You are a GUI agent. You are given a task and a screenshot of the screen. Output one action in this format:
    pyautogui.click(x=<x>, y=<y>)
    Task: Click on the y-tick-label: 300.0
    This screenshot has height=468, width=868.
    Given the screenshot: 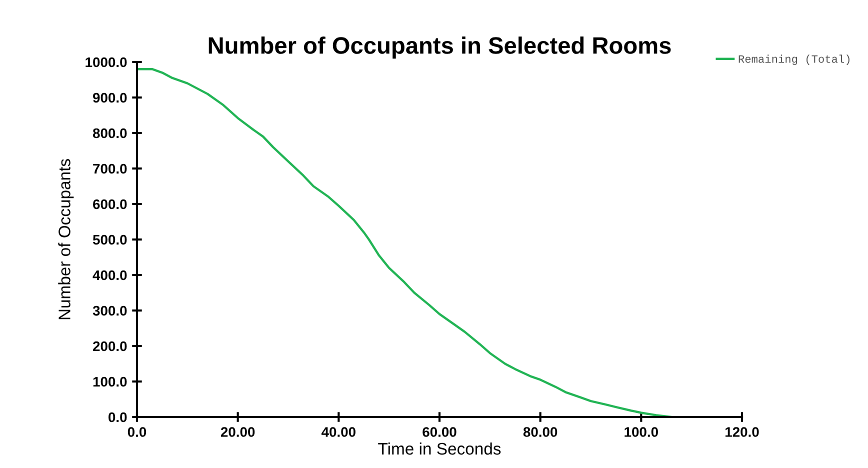 What is the action you would take?
    pyautogui.click(x=109, y=311)
    